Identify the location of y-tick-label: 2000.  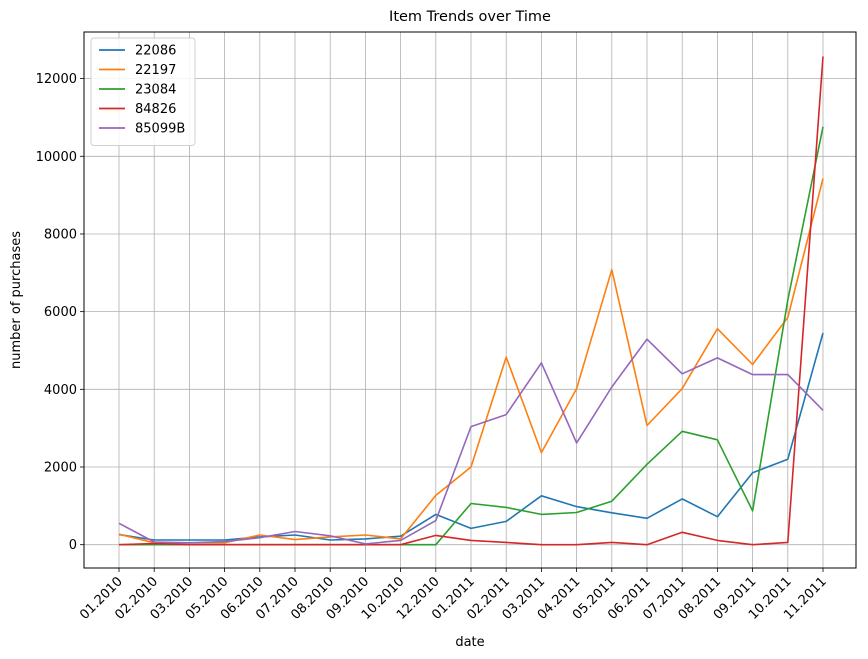
(60, 468).